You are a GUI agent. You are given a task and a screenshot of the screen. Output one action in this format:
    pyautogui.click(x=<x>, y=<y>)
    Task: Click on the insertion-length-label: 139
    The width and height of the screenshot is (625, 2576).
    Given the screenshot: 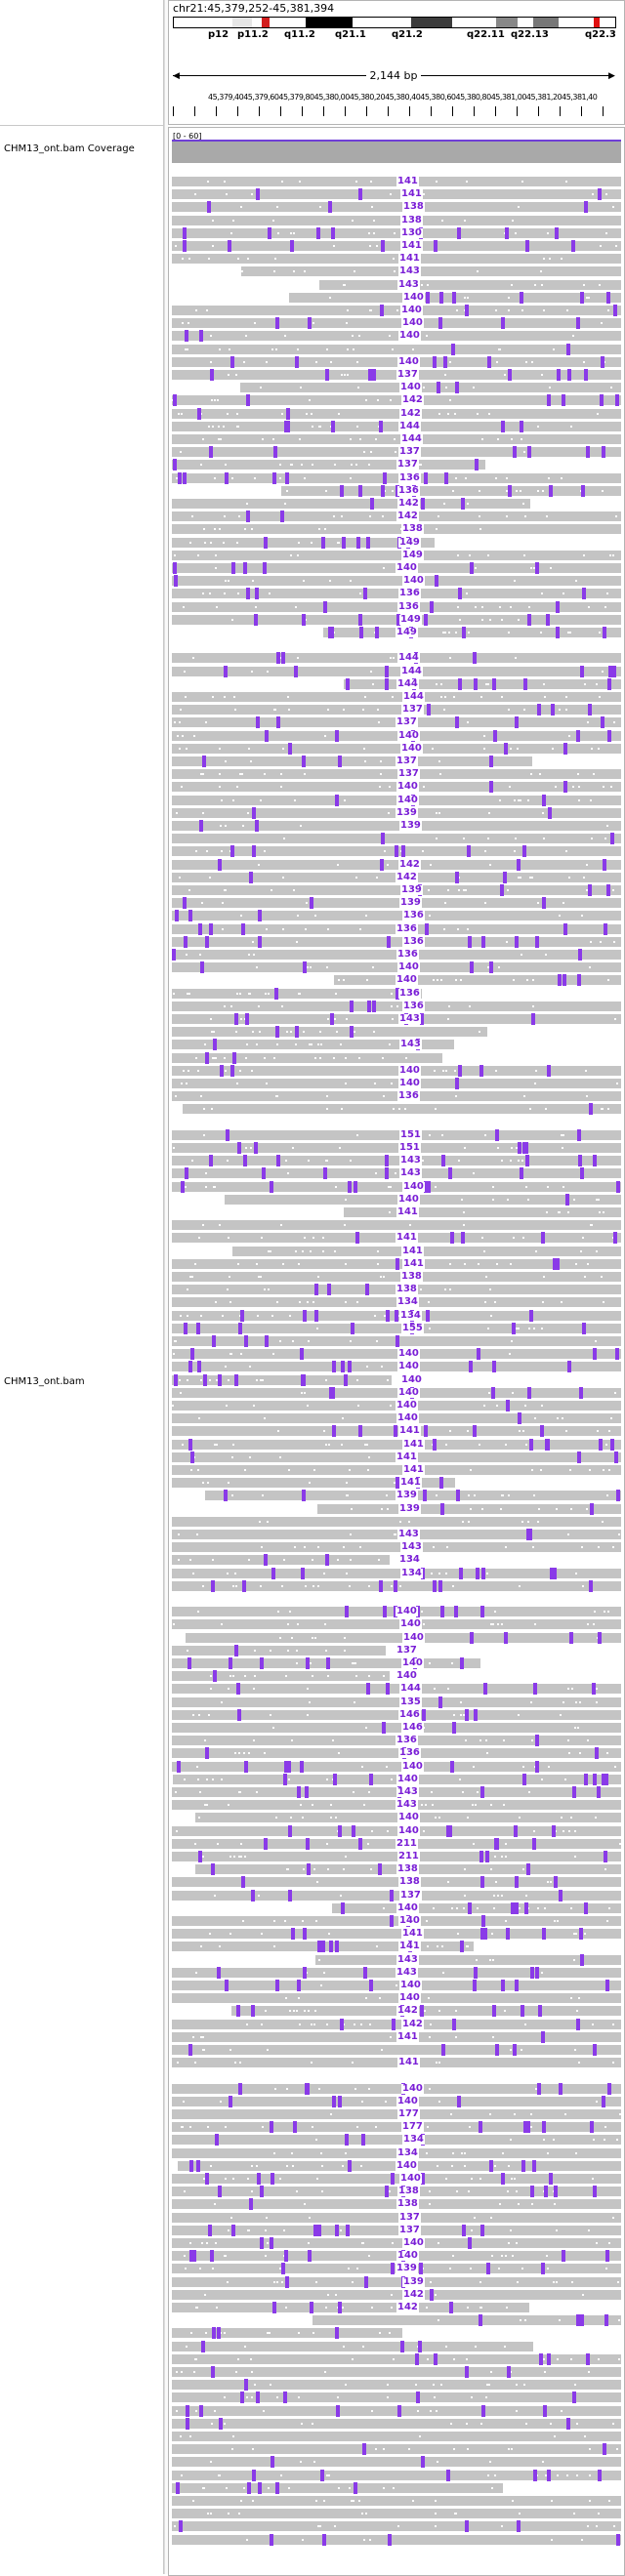 What is the action you would take?
    pyautogui.click(x=411, y=903)
    